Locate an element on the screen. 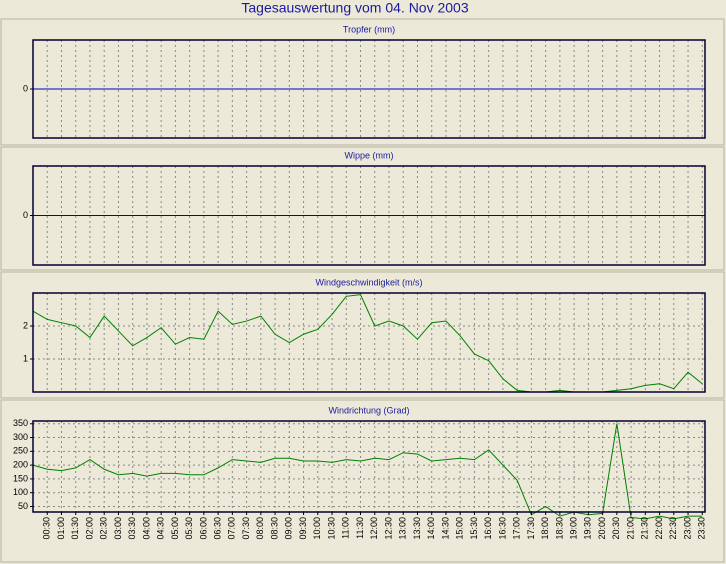 The image size is (726, 564). x-tick-label: 17:00 is located at coordinates (517, 528).